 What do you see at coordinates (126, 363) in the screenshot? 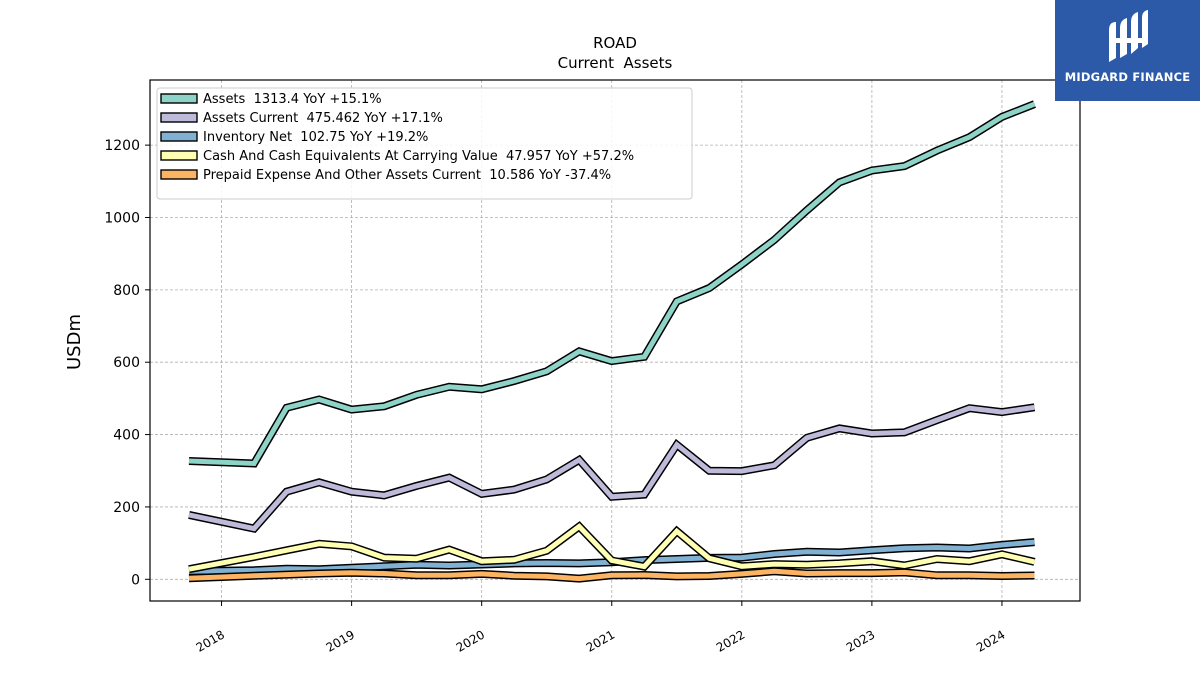
I see `y-tick-label: 600` at bounding box center [126, 363].